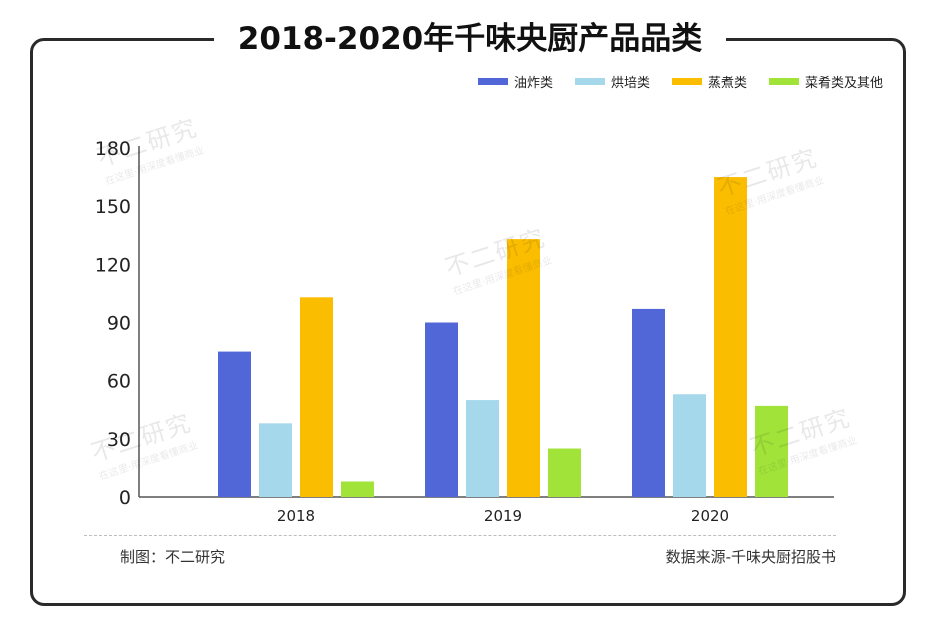  I want to click on legend-item: 菜肴类及其他, so click(826, 81).